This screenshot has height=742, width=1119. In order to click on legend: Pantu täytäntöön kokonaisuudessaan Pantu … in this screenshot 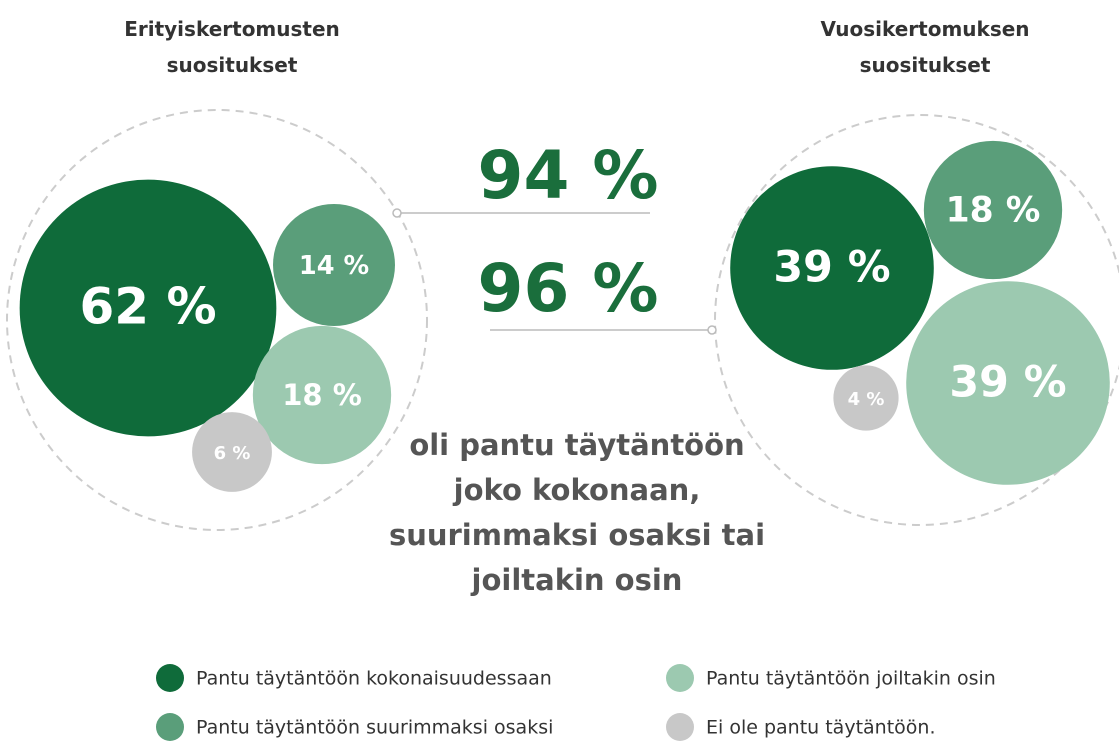, I will do `click(576, 702)`.